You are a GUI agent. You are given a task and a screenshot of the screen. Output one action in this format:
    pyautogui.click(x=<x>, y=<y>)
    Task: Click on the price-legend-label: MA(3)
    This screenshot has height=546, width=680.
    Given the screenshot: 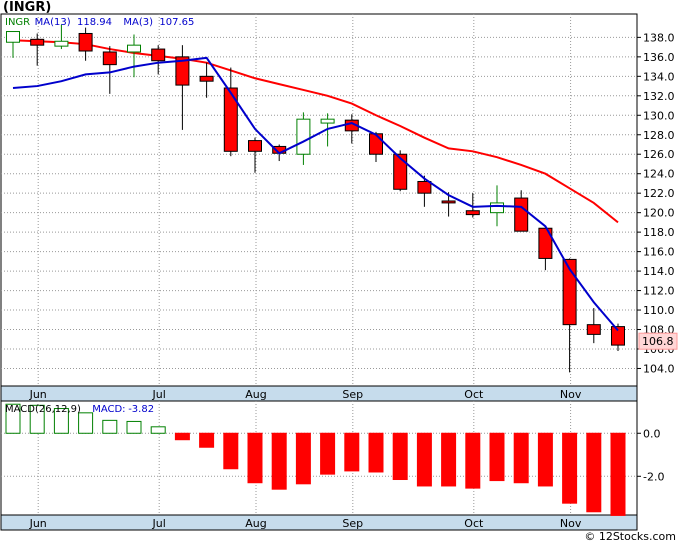 What is the action you would take?
    pyautogui.click(x=138, y=22)
    